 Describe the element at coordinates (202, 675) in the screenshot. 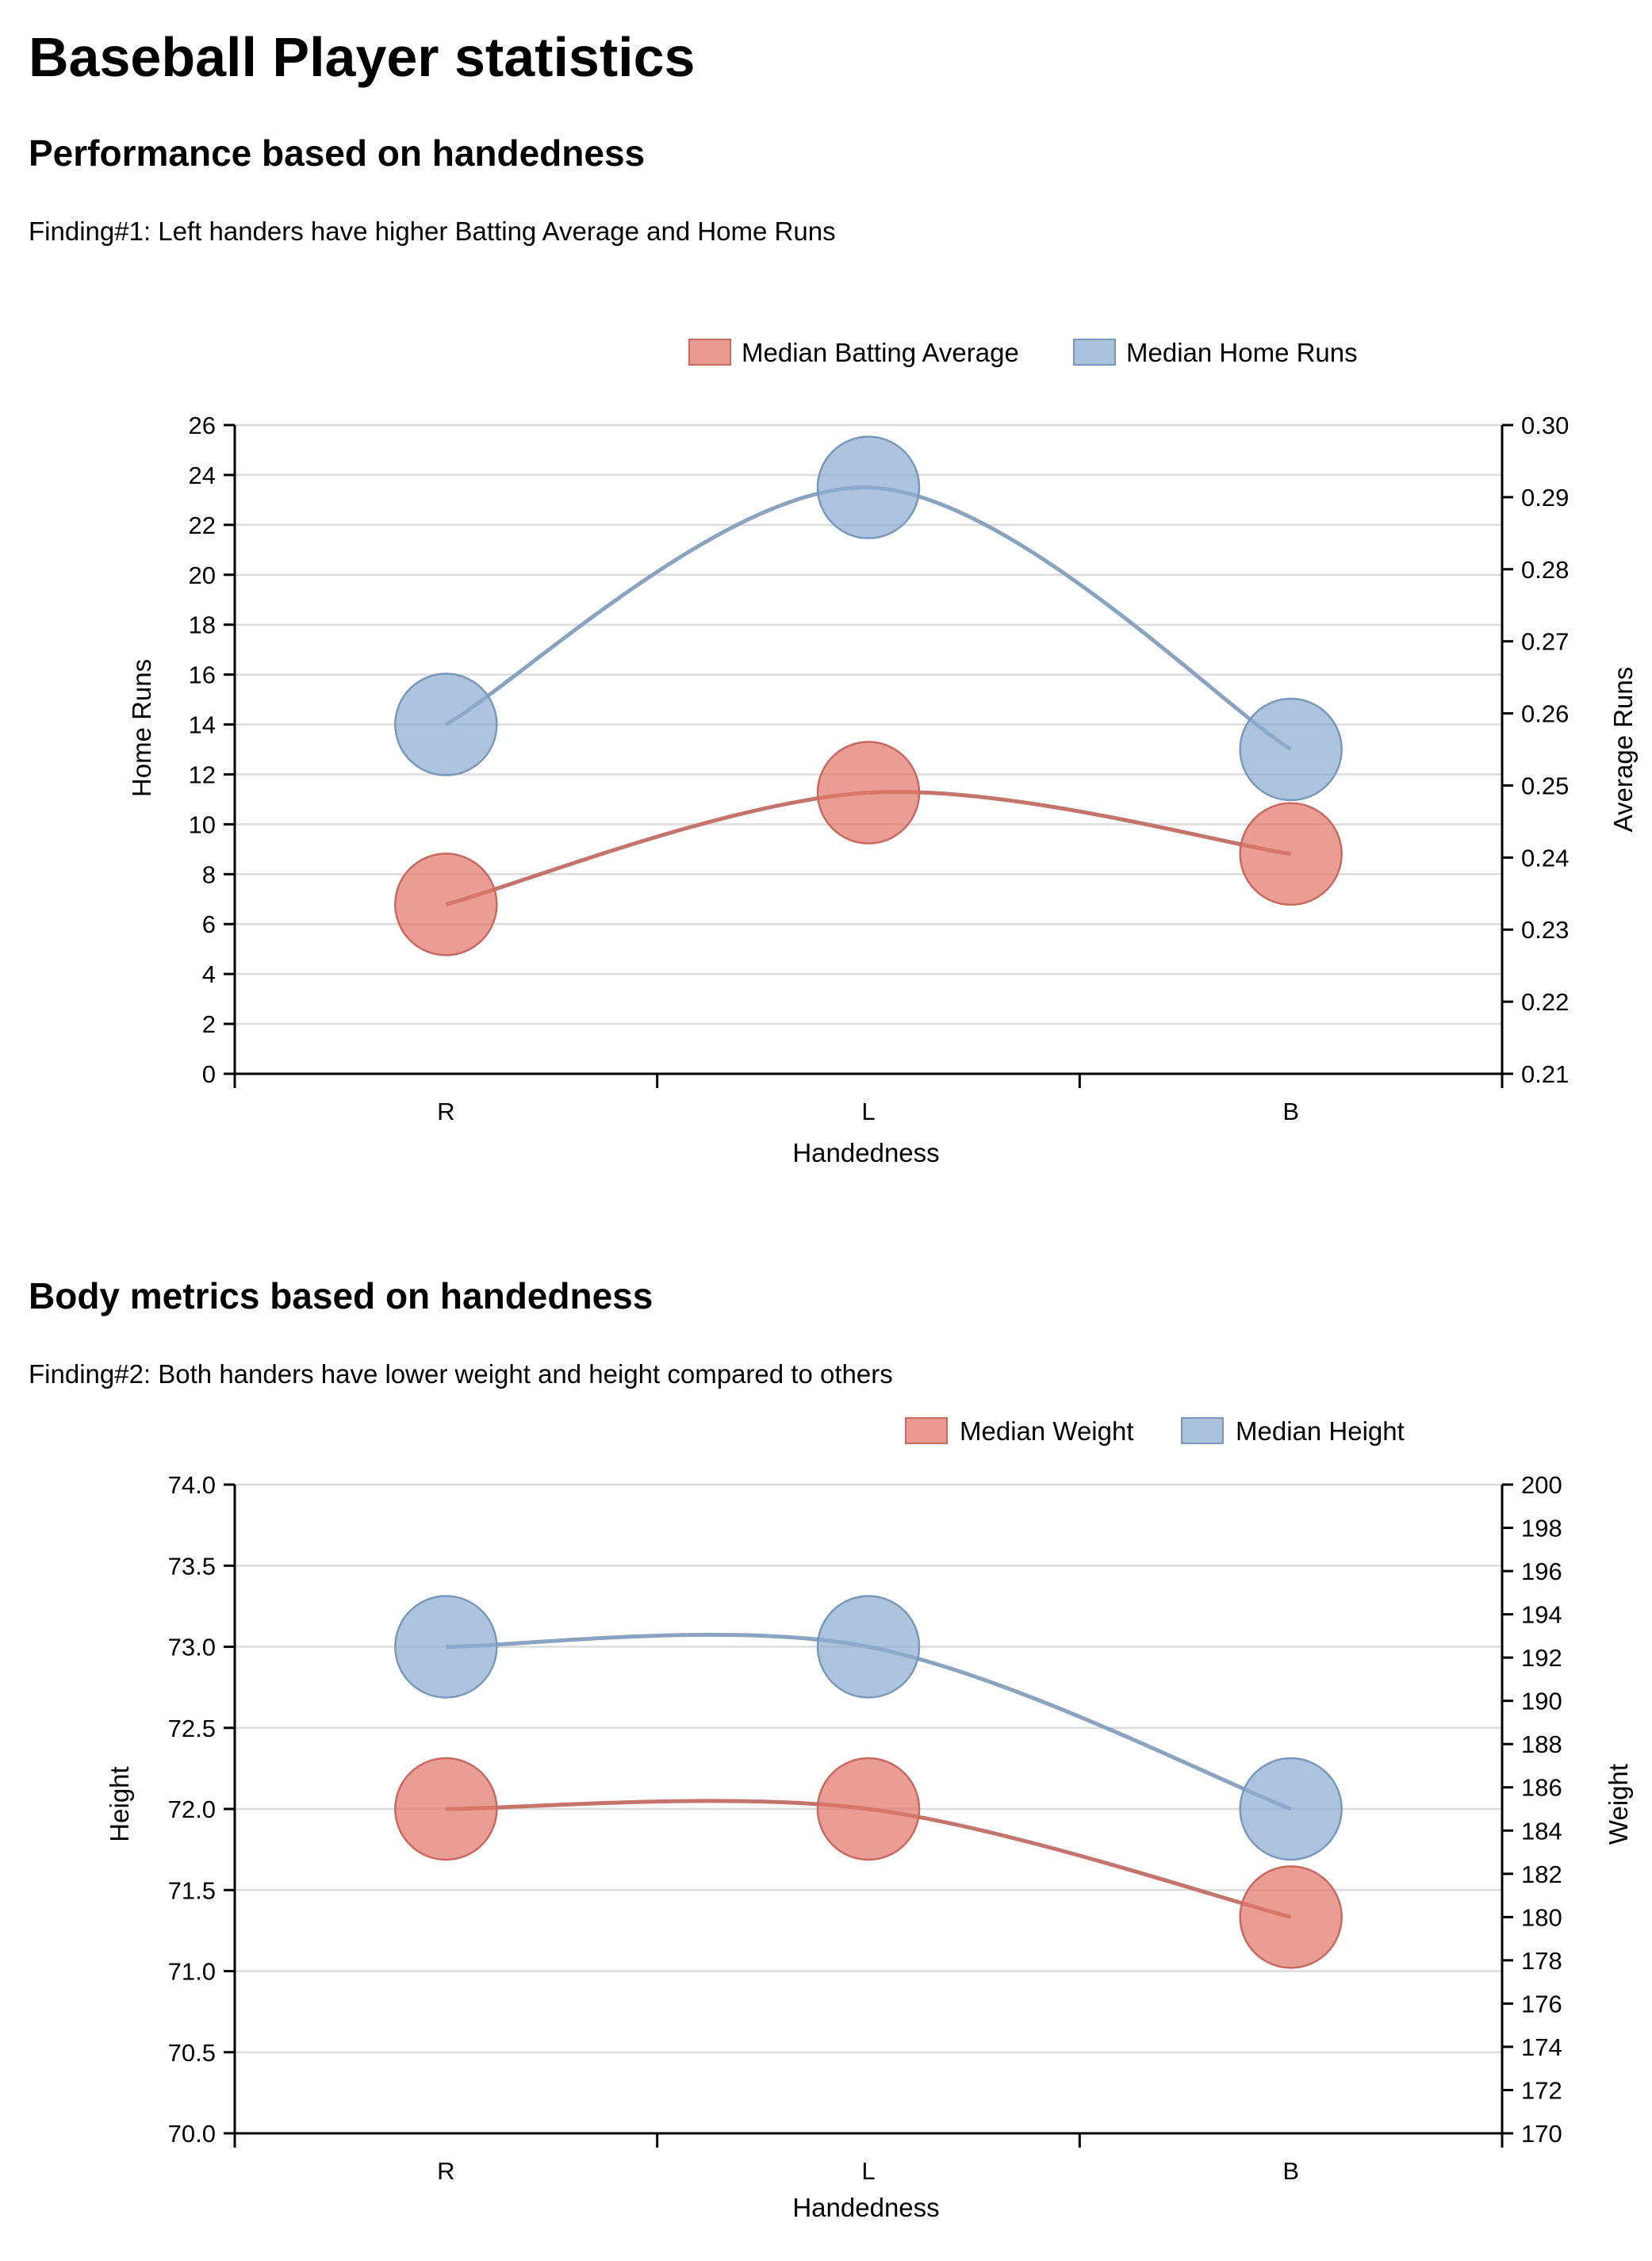

I see `left-tick-label: 16` at that location.